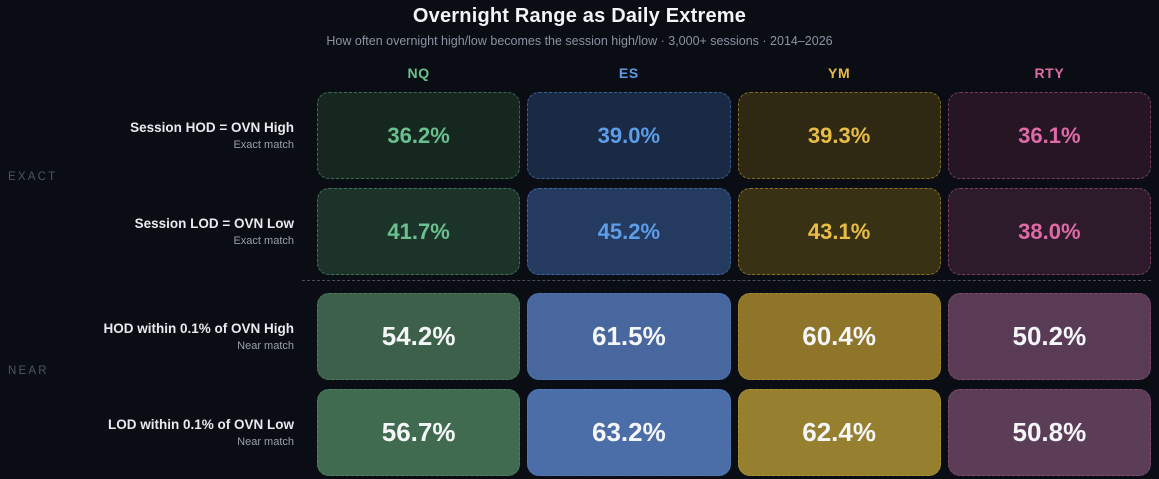 Image resolution: width=1159 pixels, height=479 pixels. I want to click on heatmap-cell-rty-row2: 38.0%, so click(1049, 231).